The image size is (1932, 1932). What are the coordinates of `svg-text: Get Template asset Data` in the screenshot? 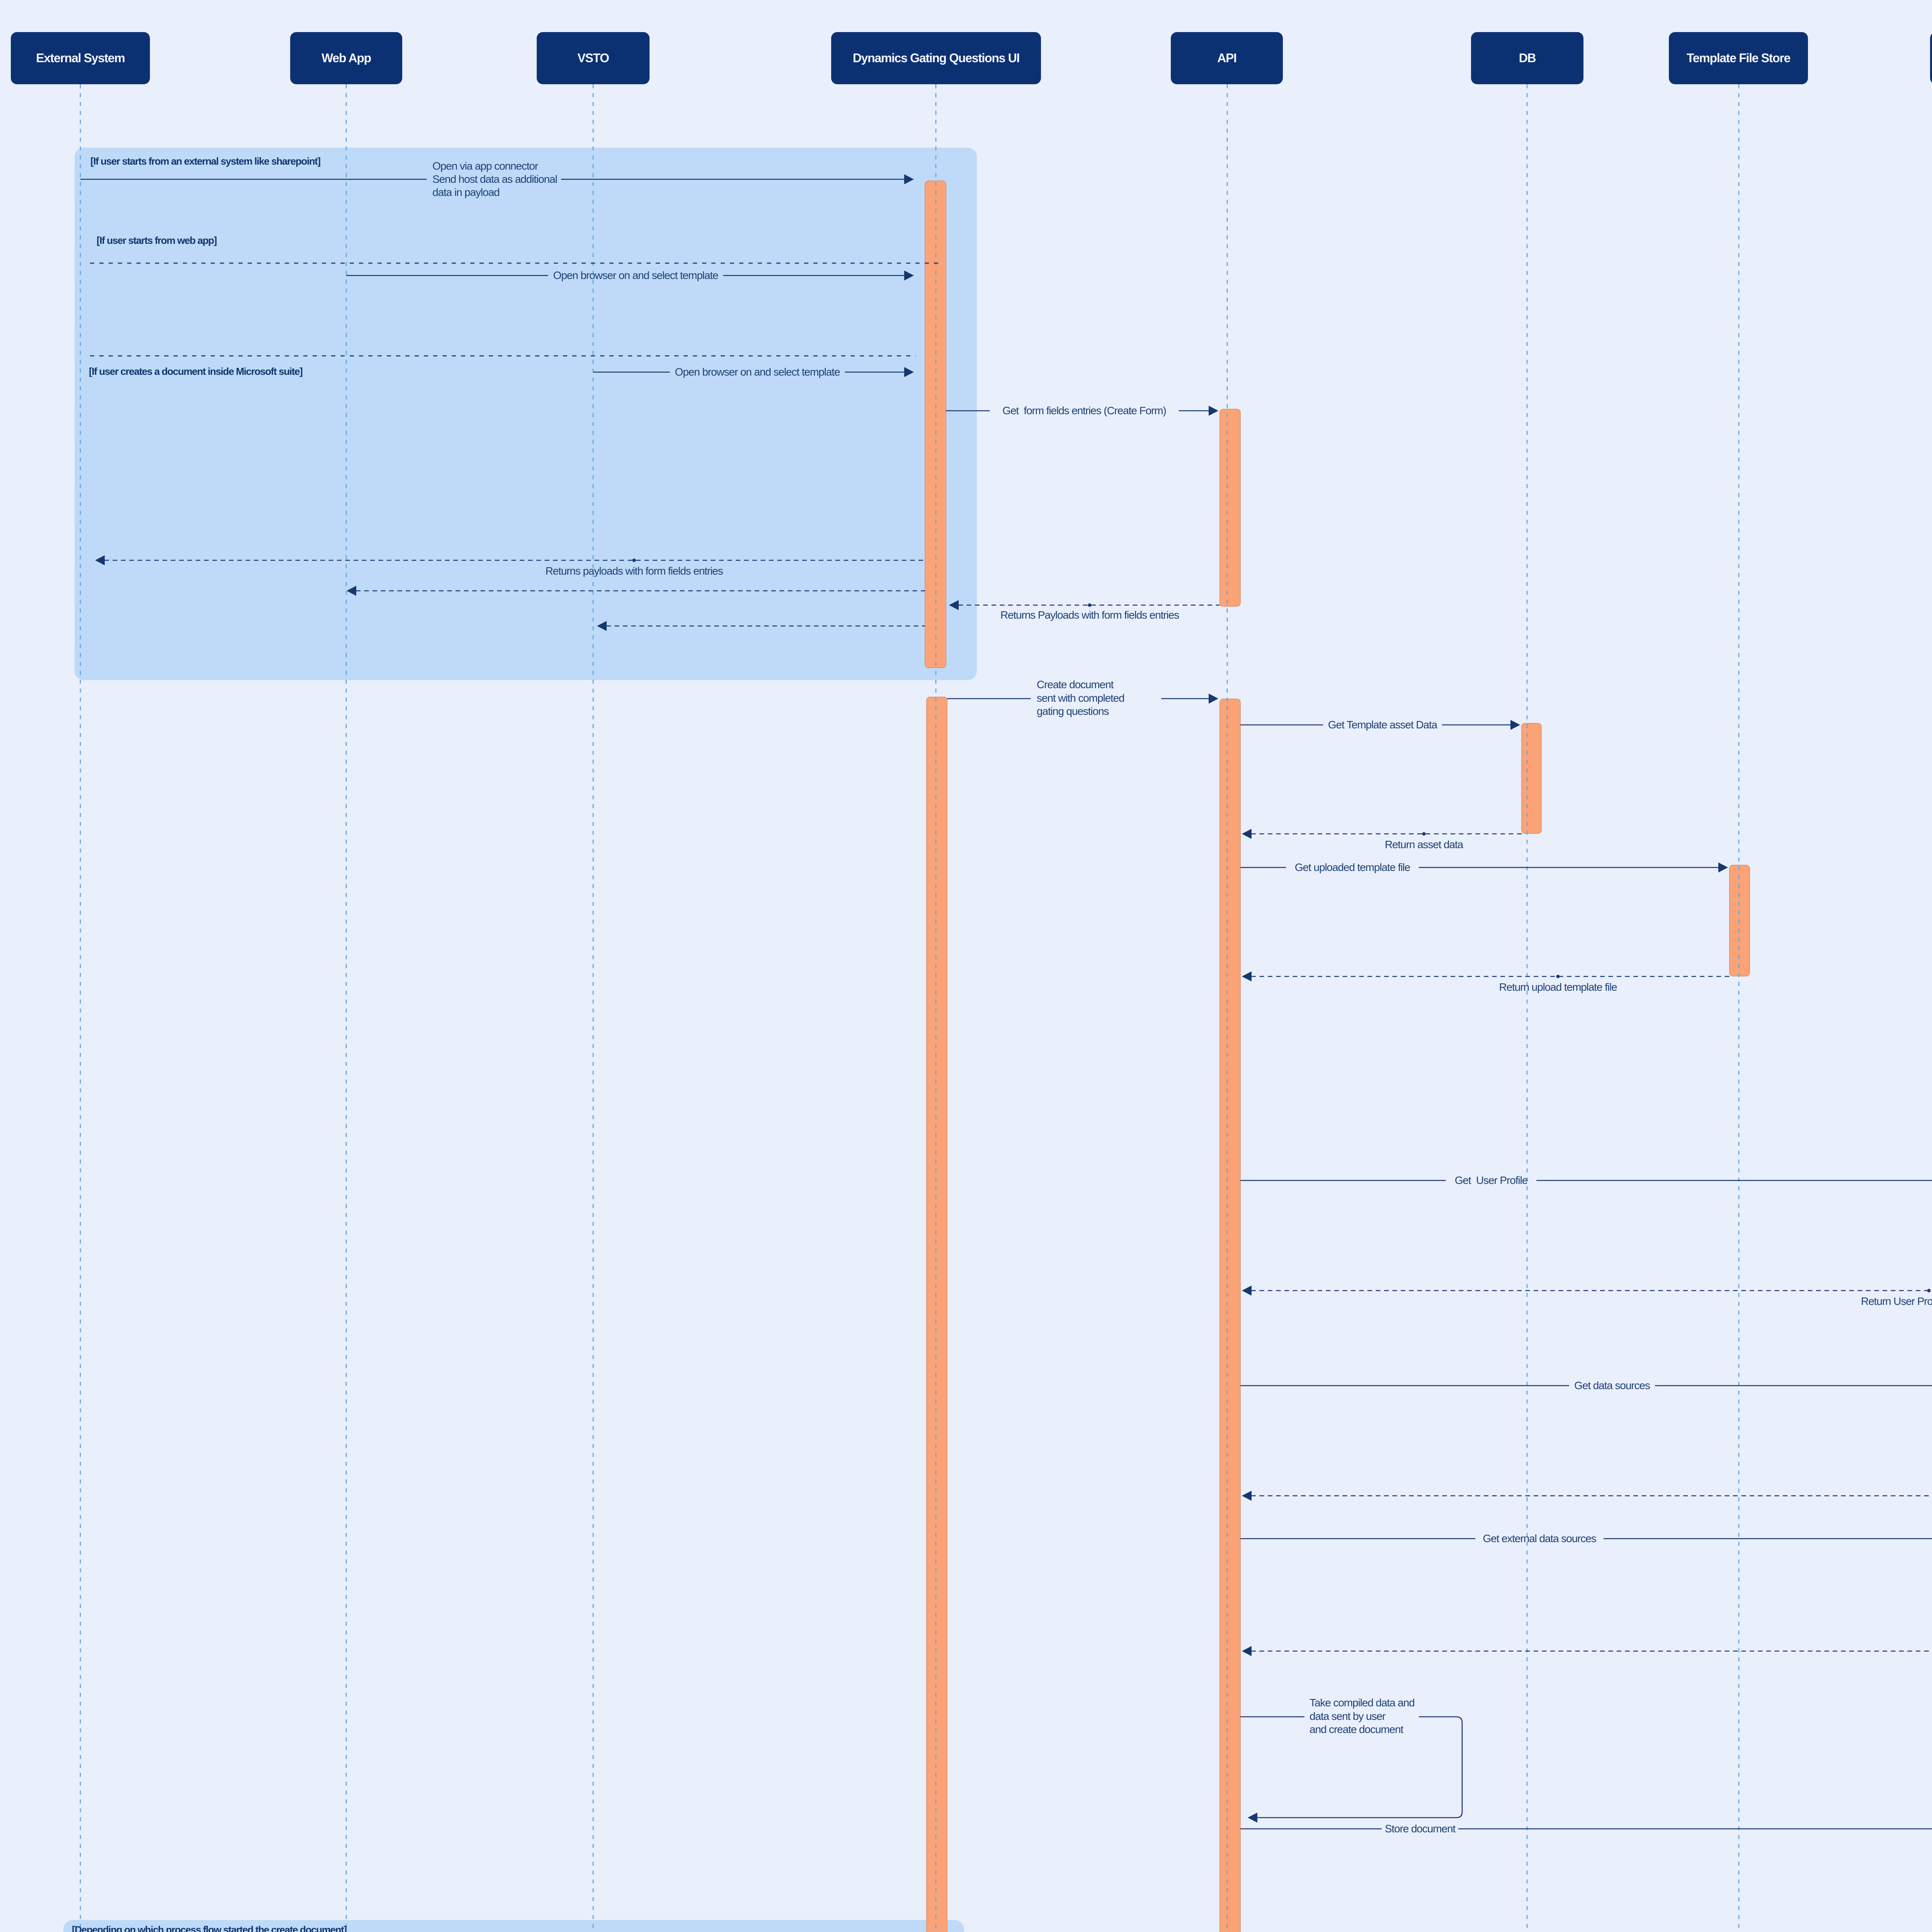 It's located at (1383, 725).